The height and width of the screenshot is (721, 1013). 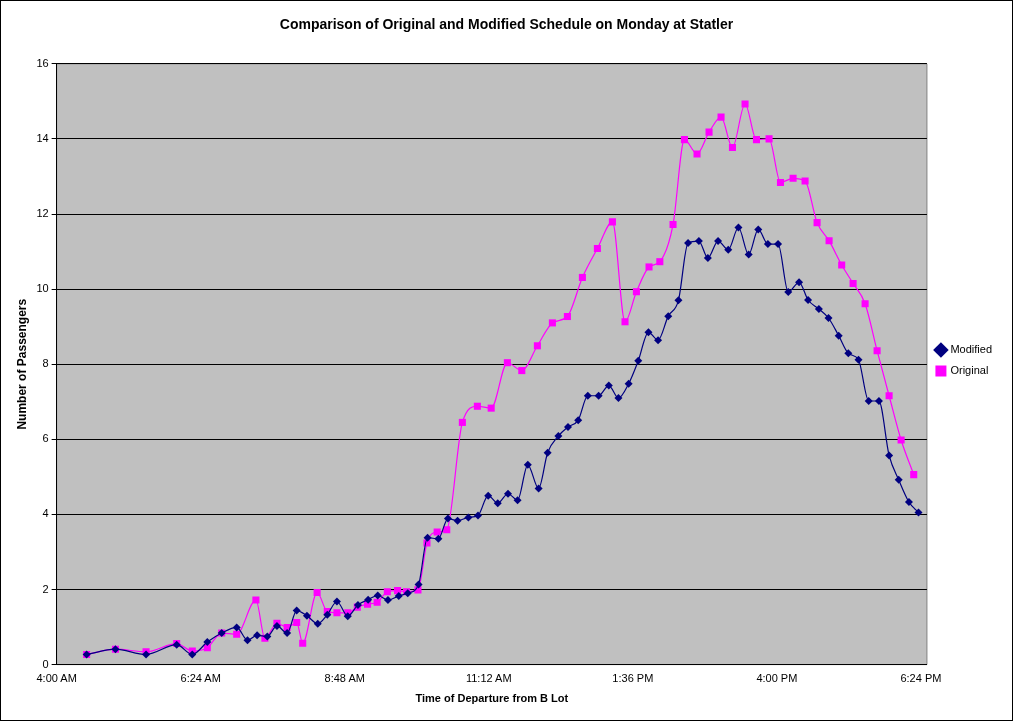 I want to click on x-axis-title: Time of Departure from B Lot, so click(x=492, y=698).